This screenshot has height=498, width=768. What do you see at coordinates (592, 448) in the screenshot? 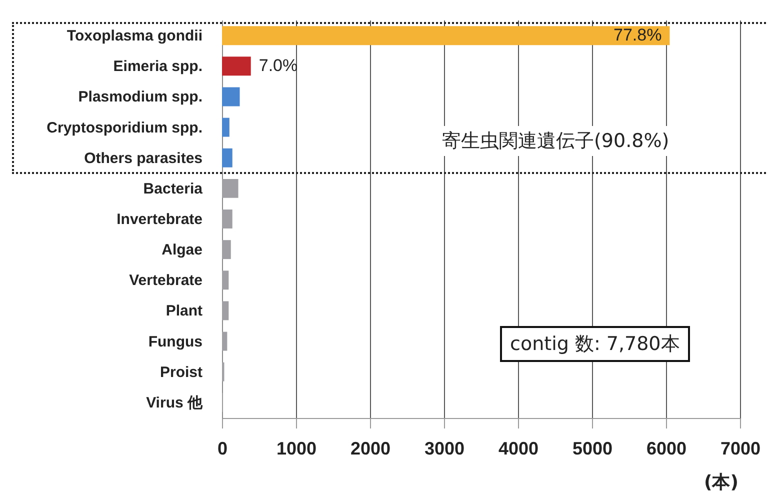
I see `x-tick-label: 5000` at bounding box center [592, 448].